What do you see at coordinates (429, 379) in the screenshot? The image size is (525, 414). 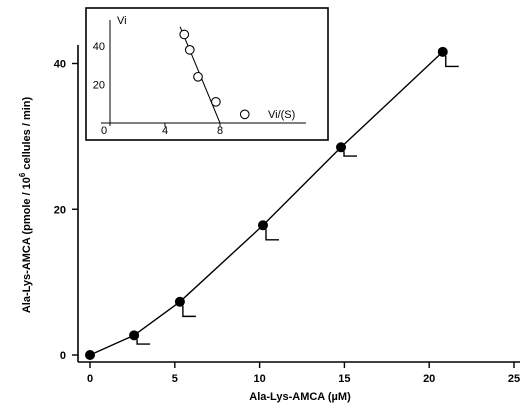 I see `main-x-tick-label: 20` at bounding box center [429, 379].